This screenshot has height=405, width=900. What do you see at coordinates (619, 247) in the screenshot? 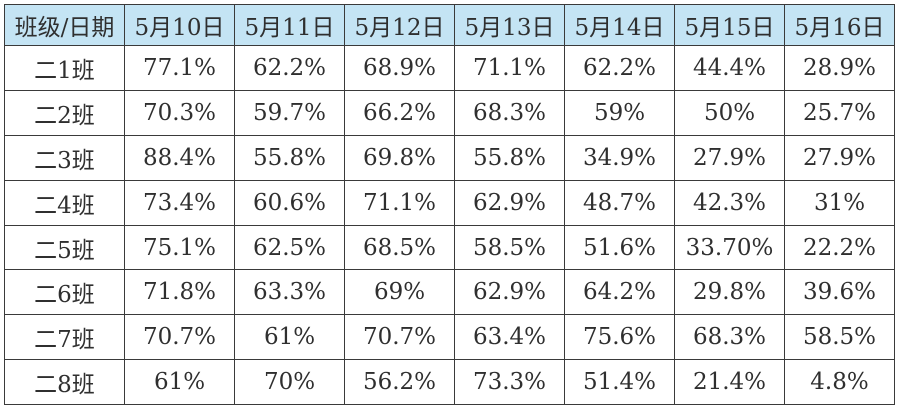
I see `value-cell: 51.6%` at bounding box center [619, 247].